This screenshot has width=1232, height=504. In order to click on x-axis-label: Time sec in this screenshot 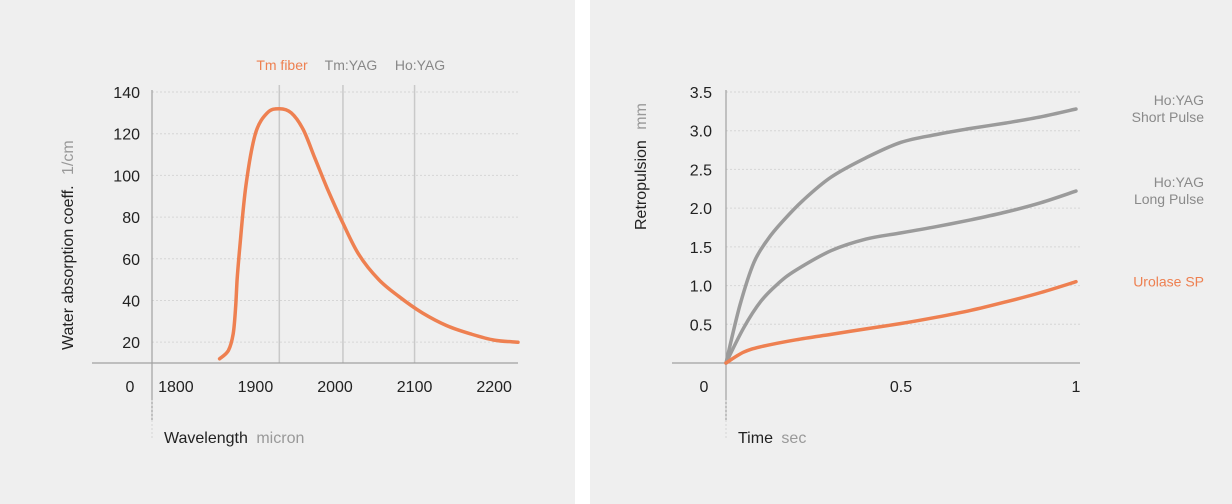, I will do `click(772, 438)`.